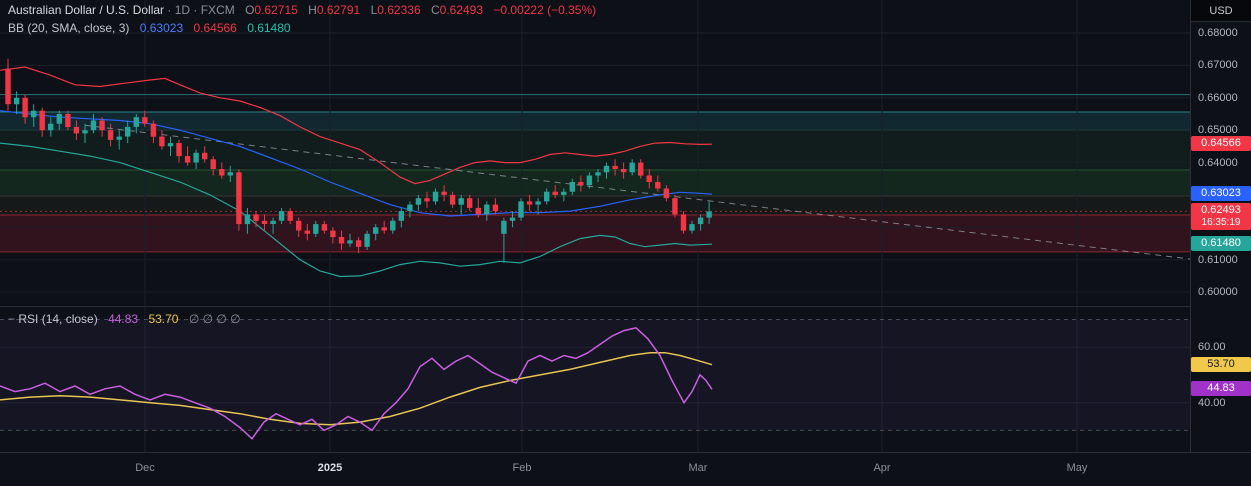 The height and width of the screenshot is (486, 1251). Describe the element at coordinates (625, 469) in the screenshot. I see `time-axis: Dec 2025 Feb Mar Apr May` at that location.